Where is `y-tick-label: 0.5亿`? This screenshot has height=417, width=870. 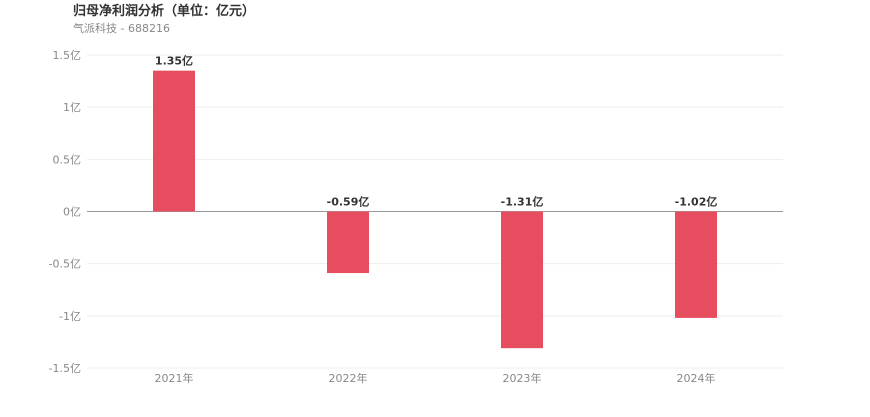 y-tick-label: 0.5亿 is located at coordinates (67, 159).